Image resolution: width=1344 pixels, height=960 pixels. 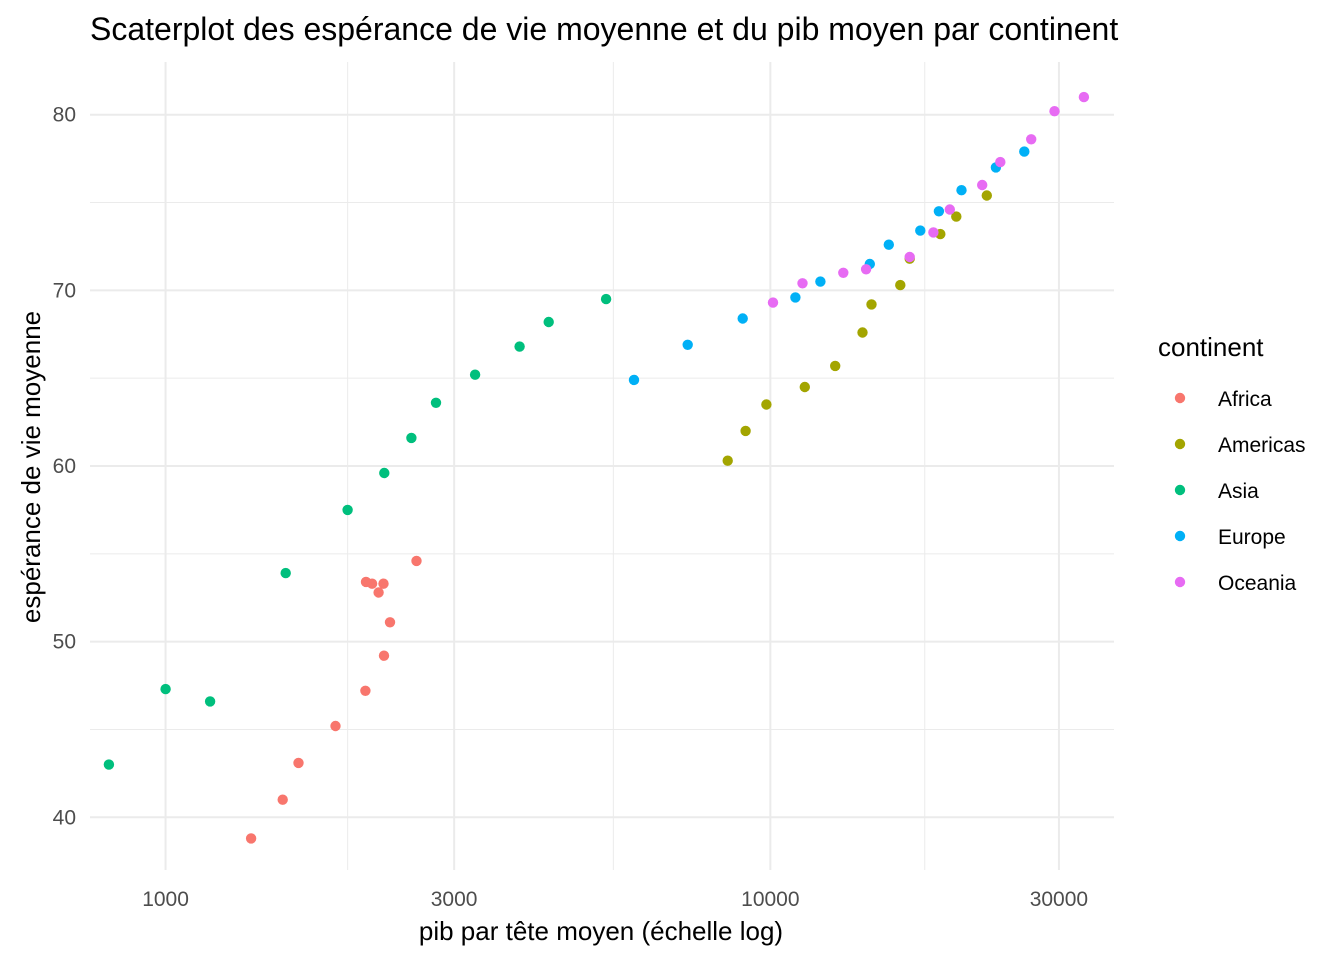 What do you see at coordinates (64, 290) in the screenshot?
I see `y-tick-label: 70` at bounding box center [64, 290].